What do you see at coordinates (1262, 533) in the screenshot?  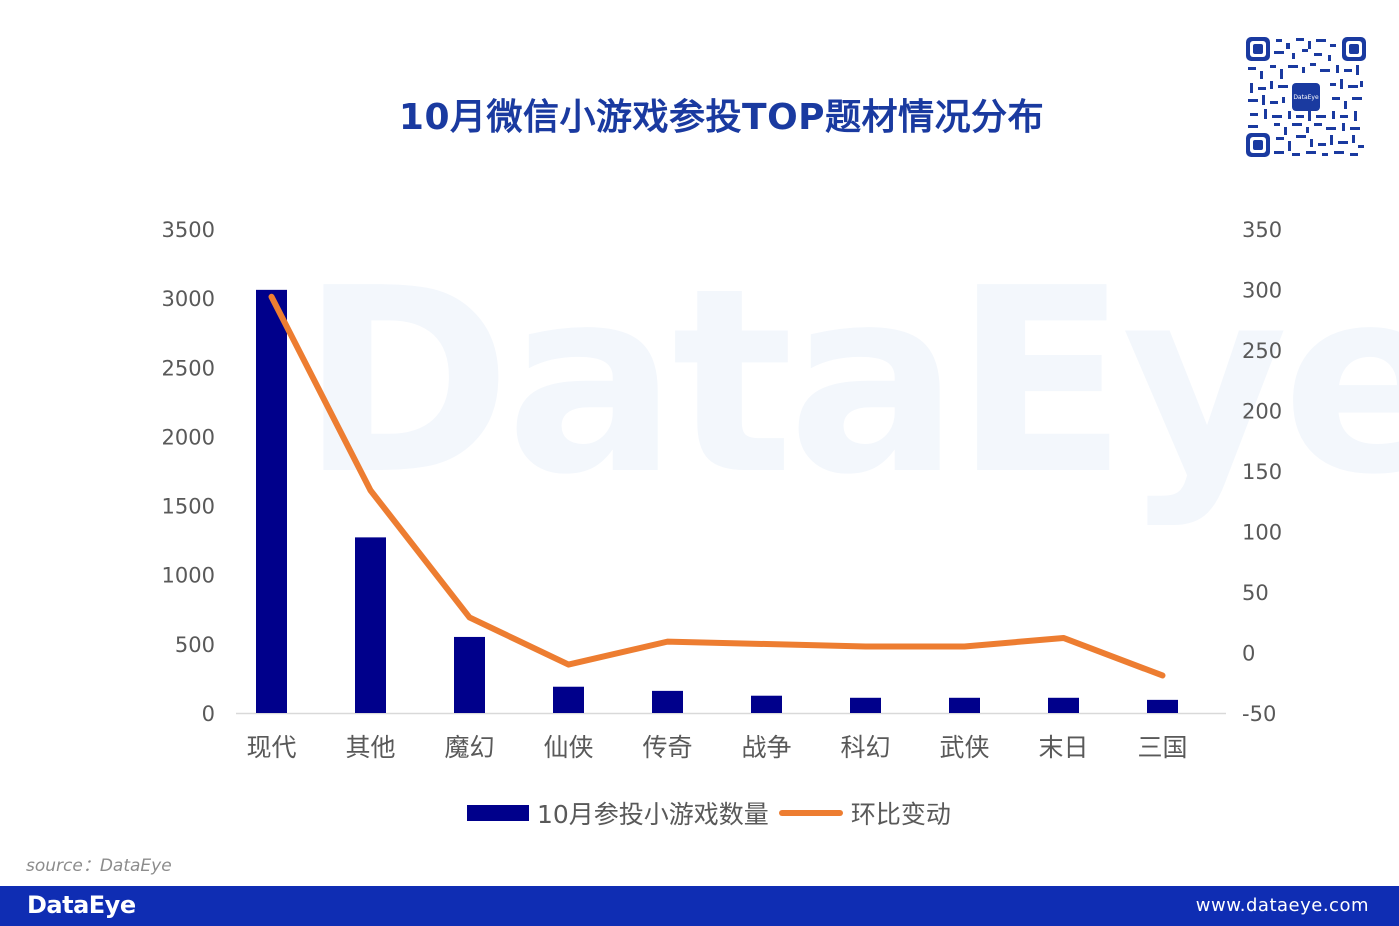 I see `right-axis-tick: 100` at bounding box center [1262, 533].